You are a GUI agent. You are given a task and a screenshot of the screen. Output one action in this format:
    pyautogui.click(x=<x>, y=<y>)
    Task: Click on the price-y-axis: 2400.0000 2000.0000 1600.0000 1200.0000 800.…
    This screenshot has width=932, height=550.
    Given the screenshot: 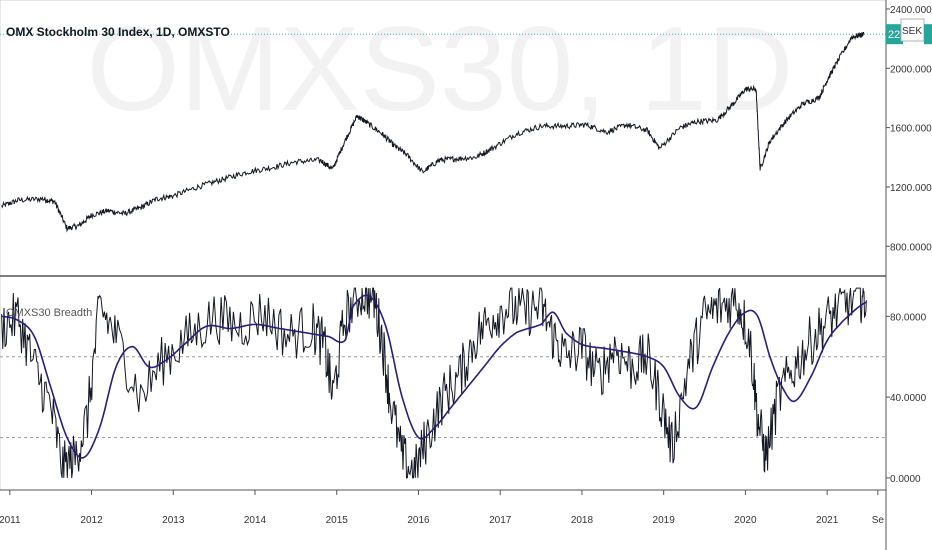 What is the action you would take?
    pyautogui.click(x=909, y=129)
    